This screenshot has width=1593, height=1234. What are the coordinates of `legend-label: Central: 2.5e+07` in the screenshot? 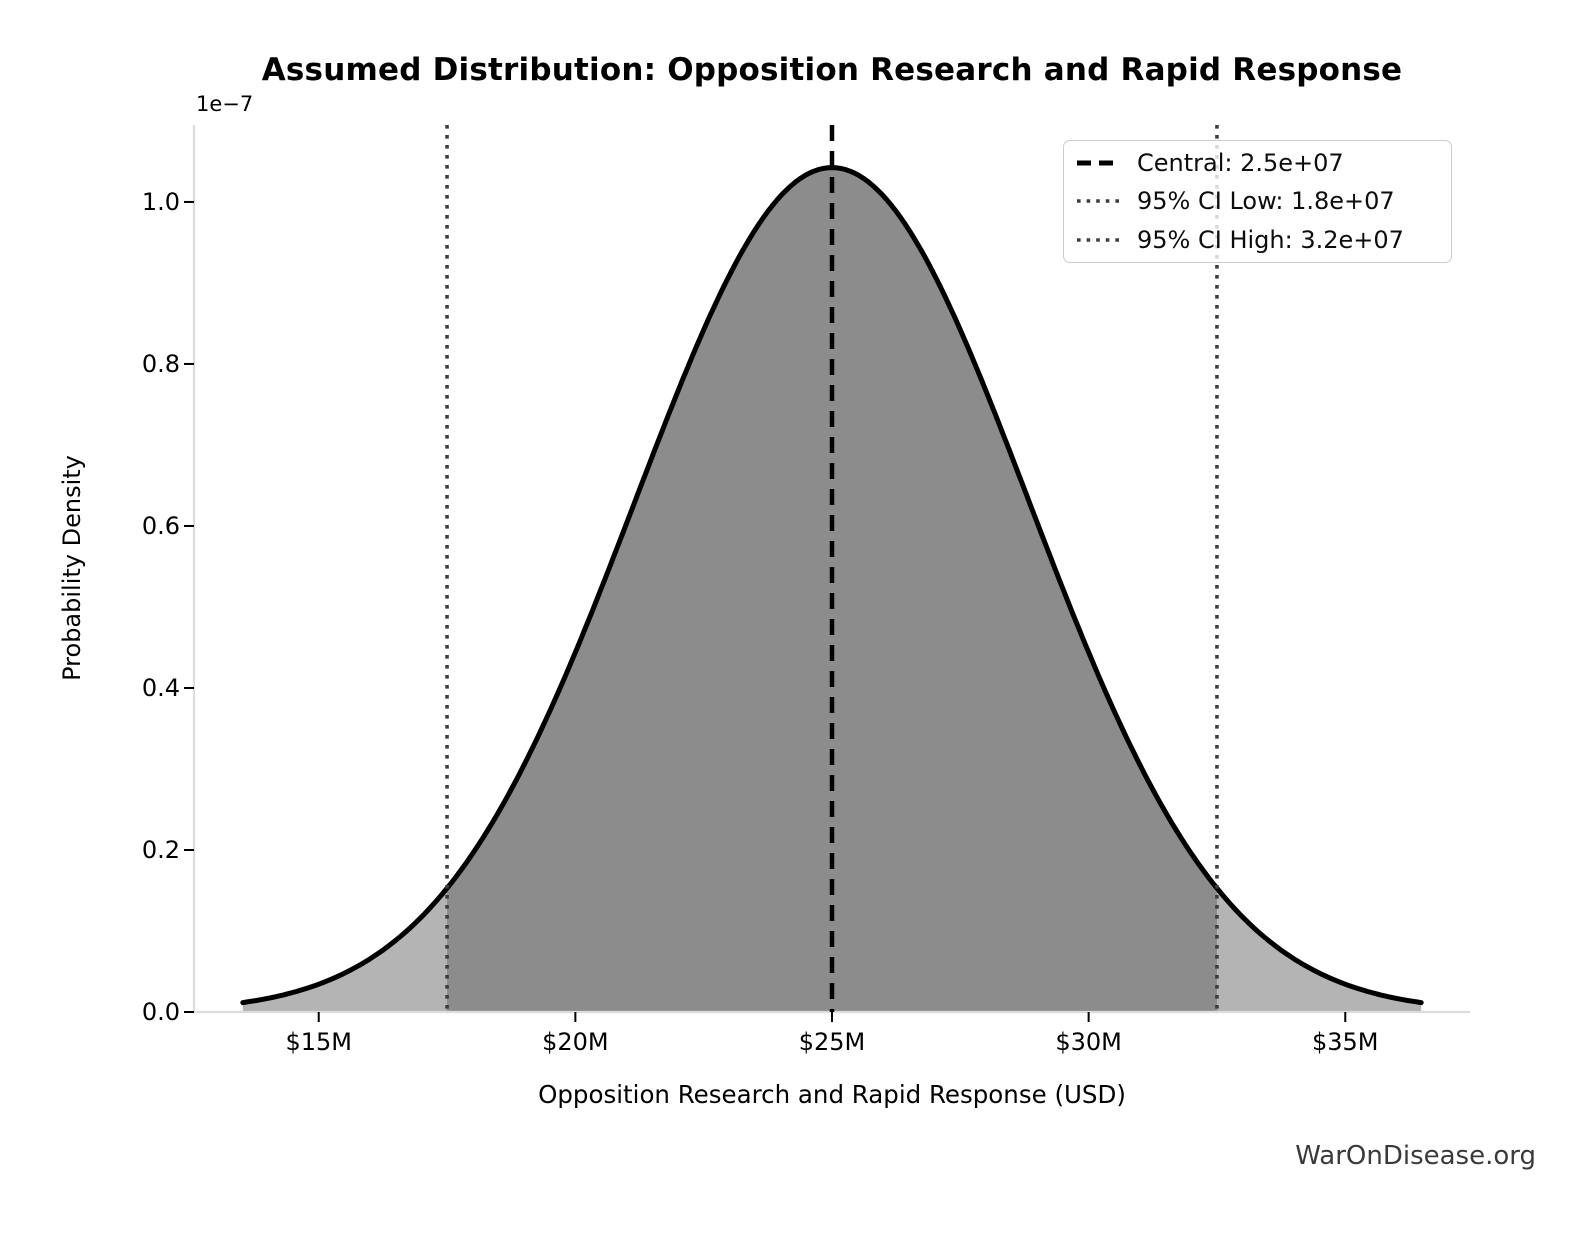 It's located at (1240, 163).